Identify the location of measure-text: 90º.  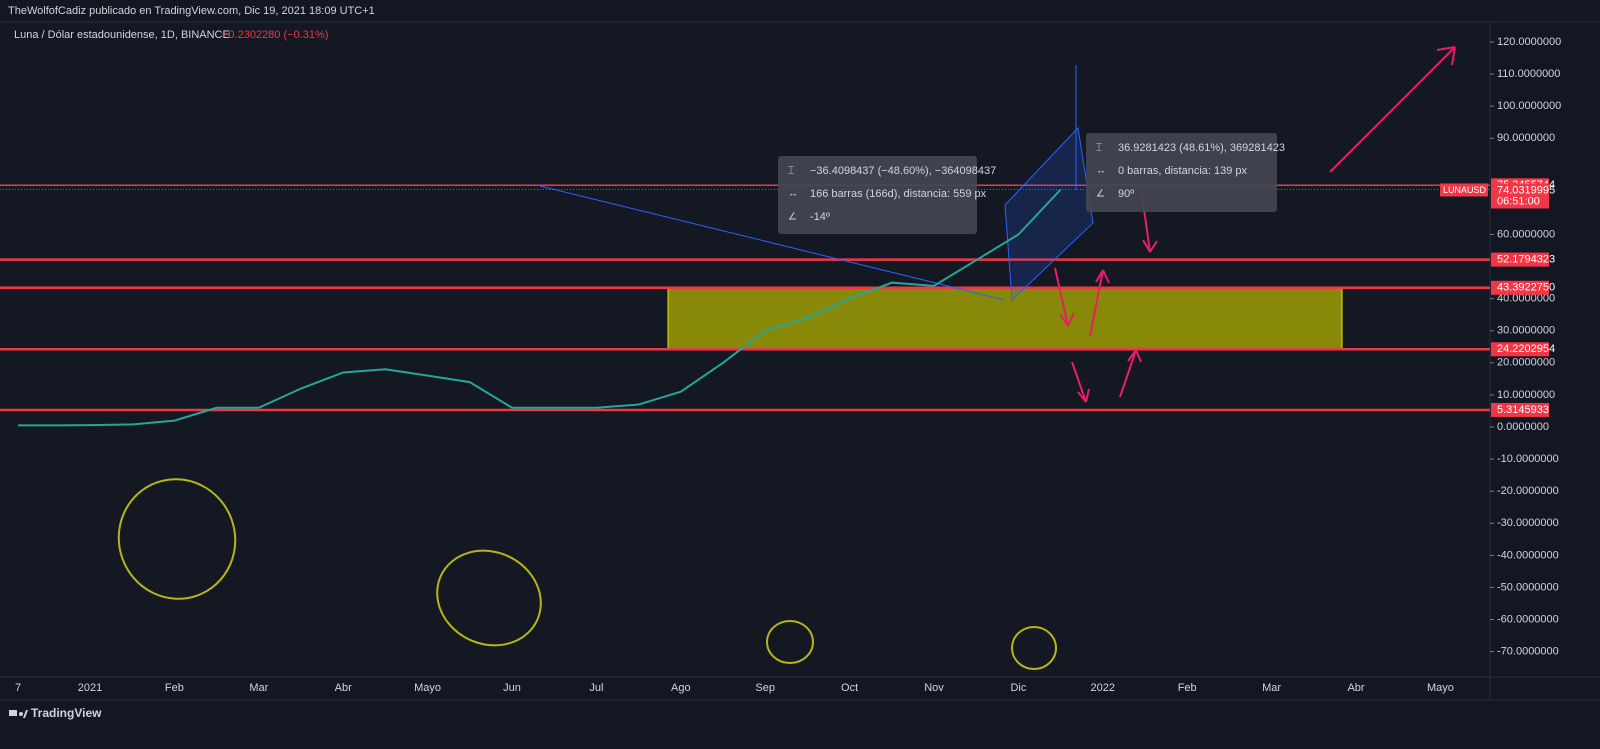
(1126, 194).